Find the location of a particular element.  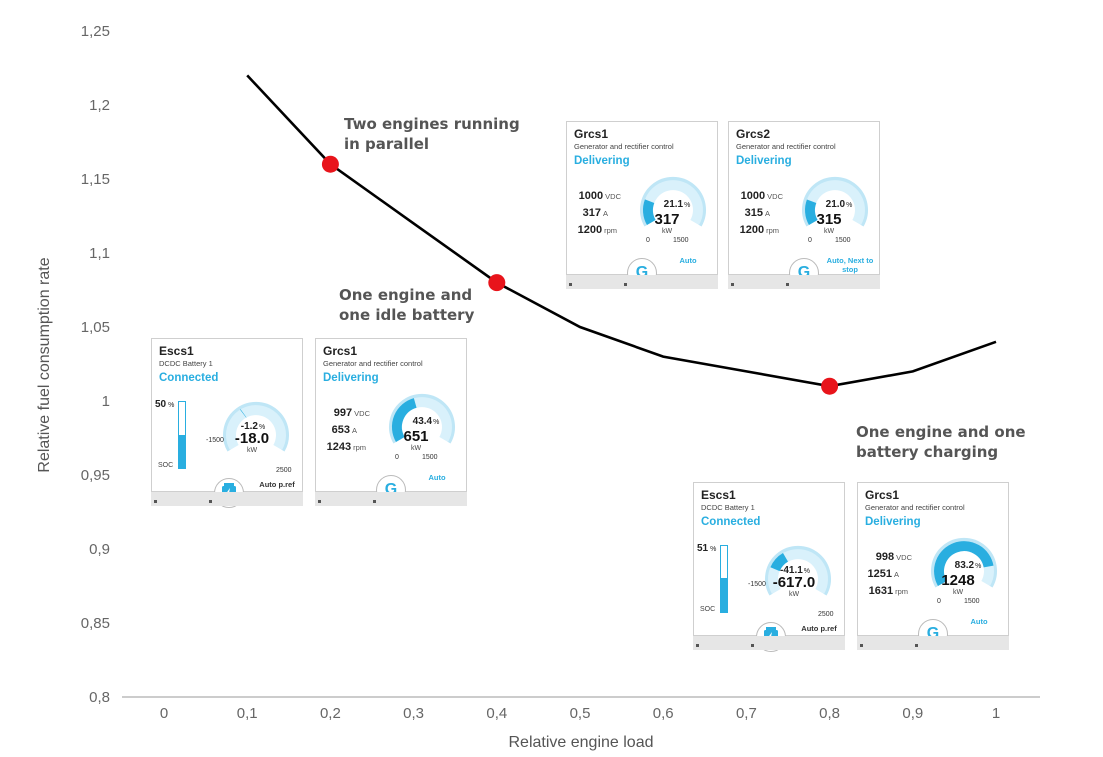

x-tick-label: 0,9 is located at coordinates (912, 713).